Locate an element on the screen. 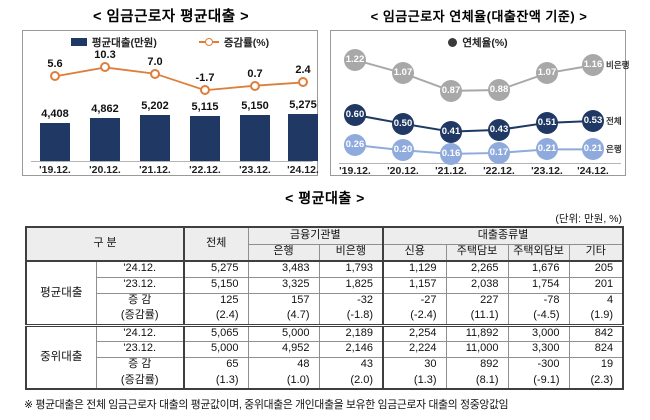 The image size is (650, 420). line-value-label: 7.0 is located at coordinates (155, 61).